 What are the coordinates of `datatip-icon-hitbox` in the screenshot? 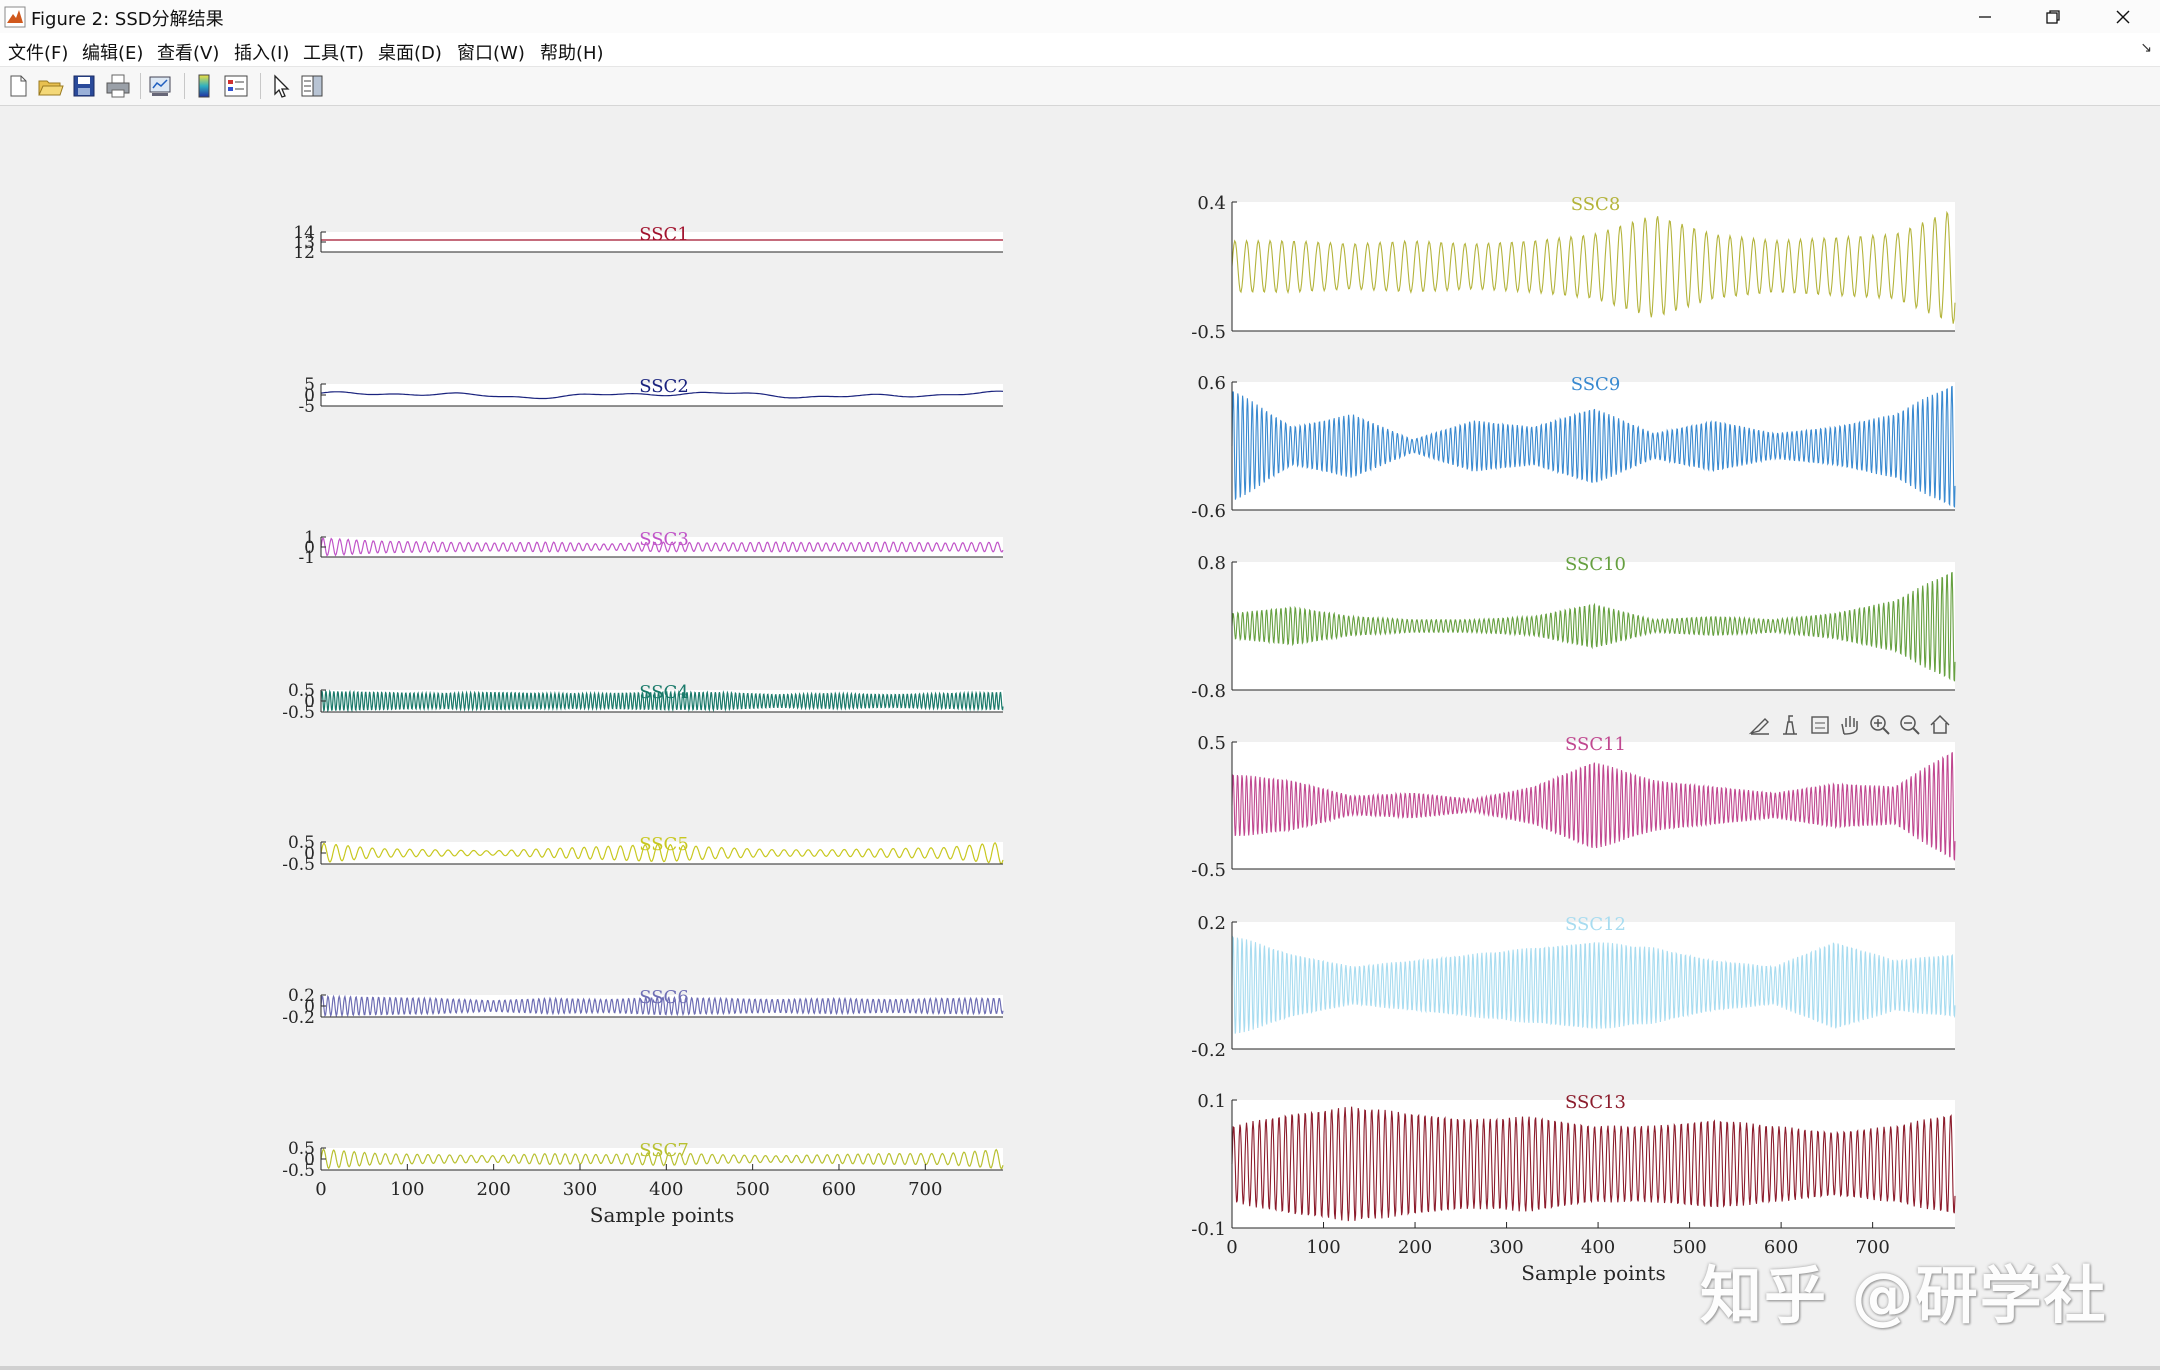 It's located at (1790, 725).